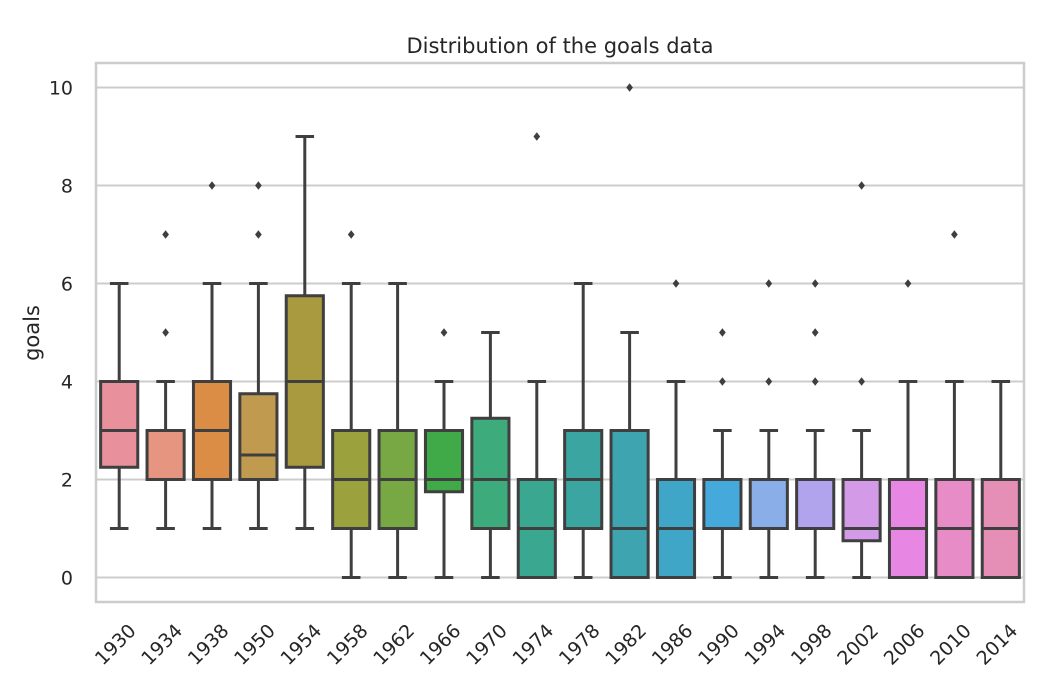 This screenshot has height=682, width=1044. Describe the element at coordinates (533, 645) in the screenshot. I see `x-tick-label: 1974` at that location.